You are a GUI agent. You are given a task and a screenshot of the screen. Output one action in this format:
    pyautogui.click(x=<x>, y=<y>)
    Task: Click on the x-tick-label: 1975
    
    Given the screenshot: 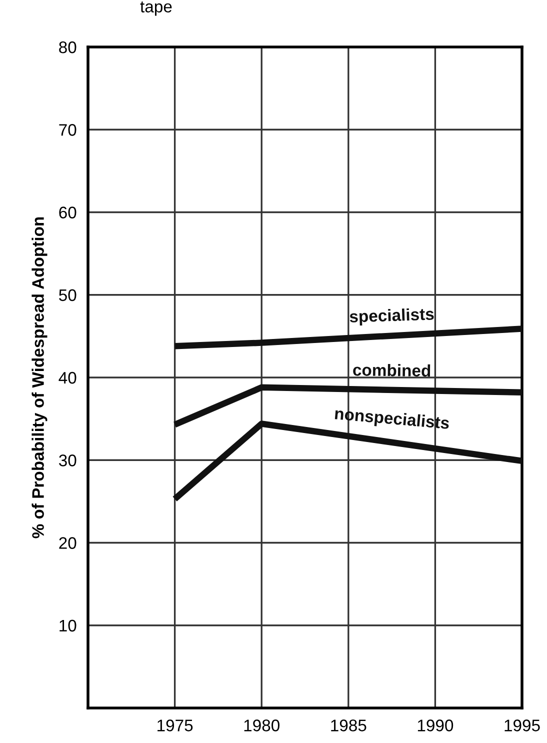 What is the action you would take?
    pyautogui.click(x=175, y=726)
    